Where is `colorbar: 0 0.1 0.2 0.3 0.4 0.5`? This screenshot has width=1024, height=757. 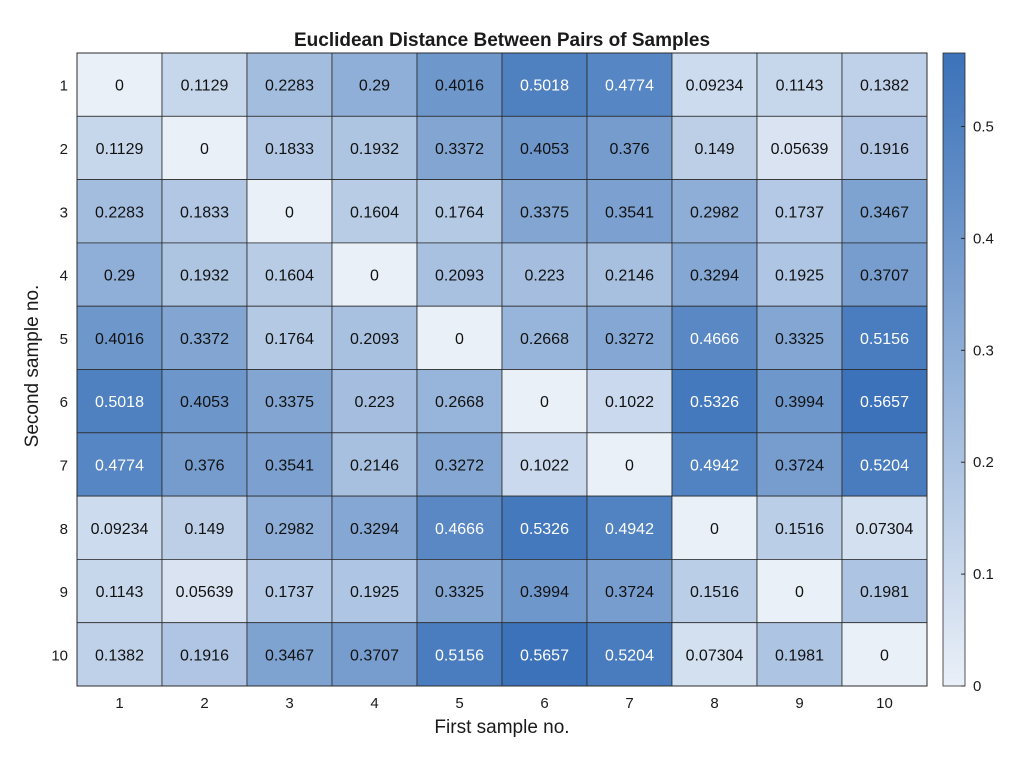 colorbar: 0 0.1 0.2 0.3 0.4 0.5 is located at coordinates (968, 373).